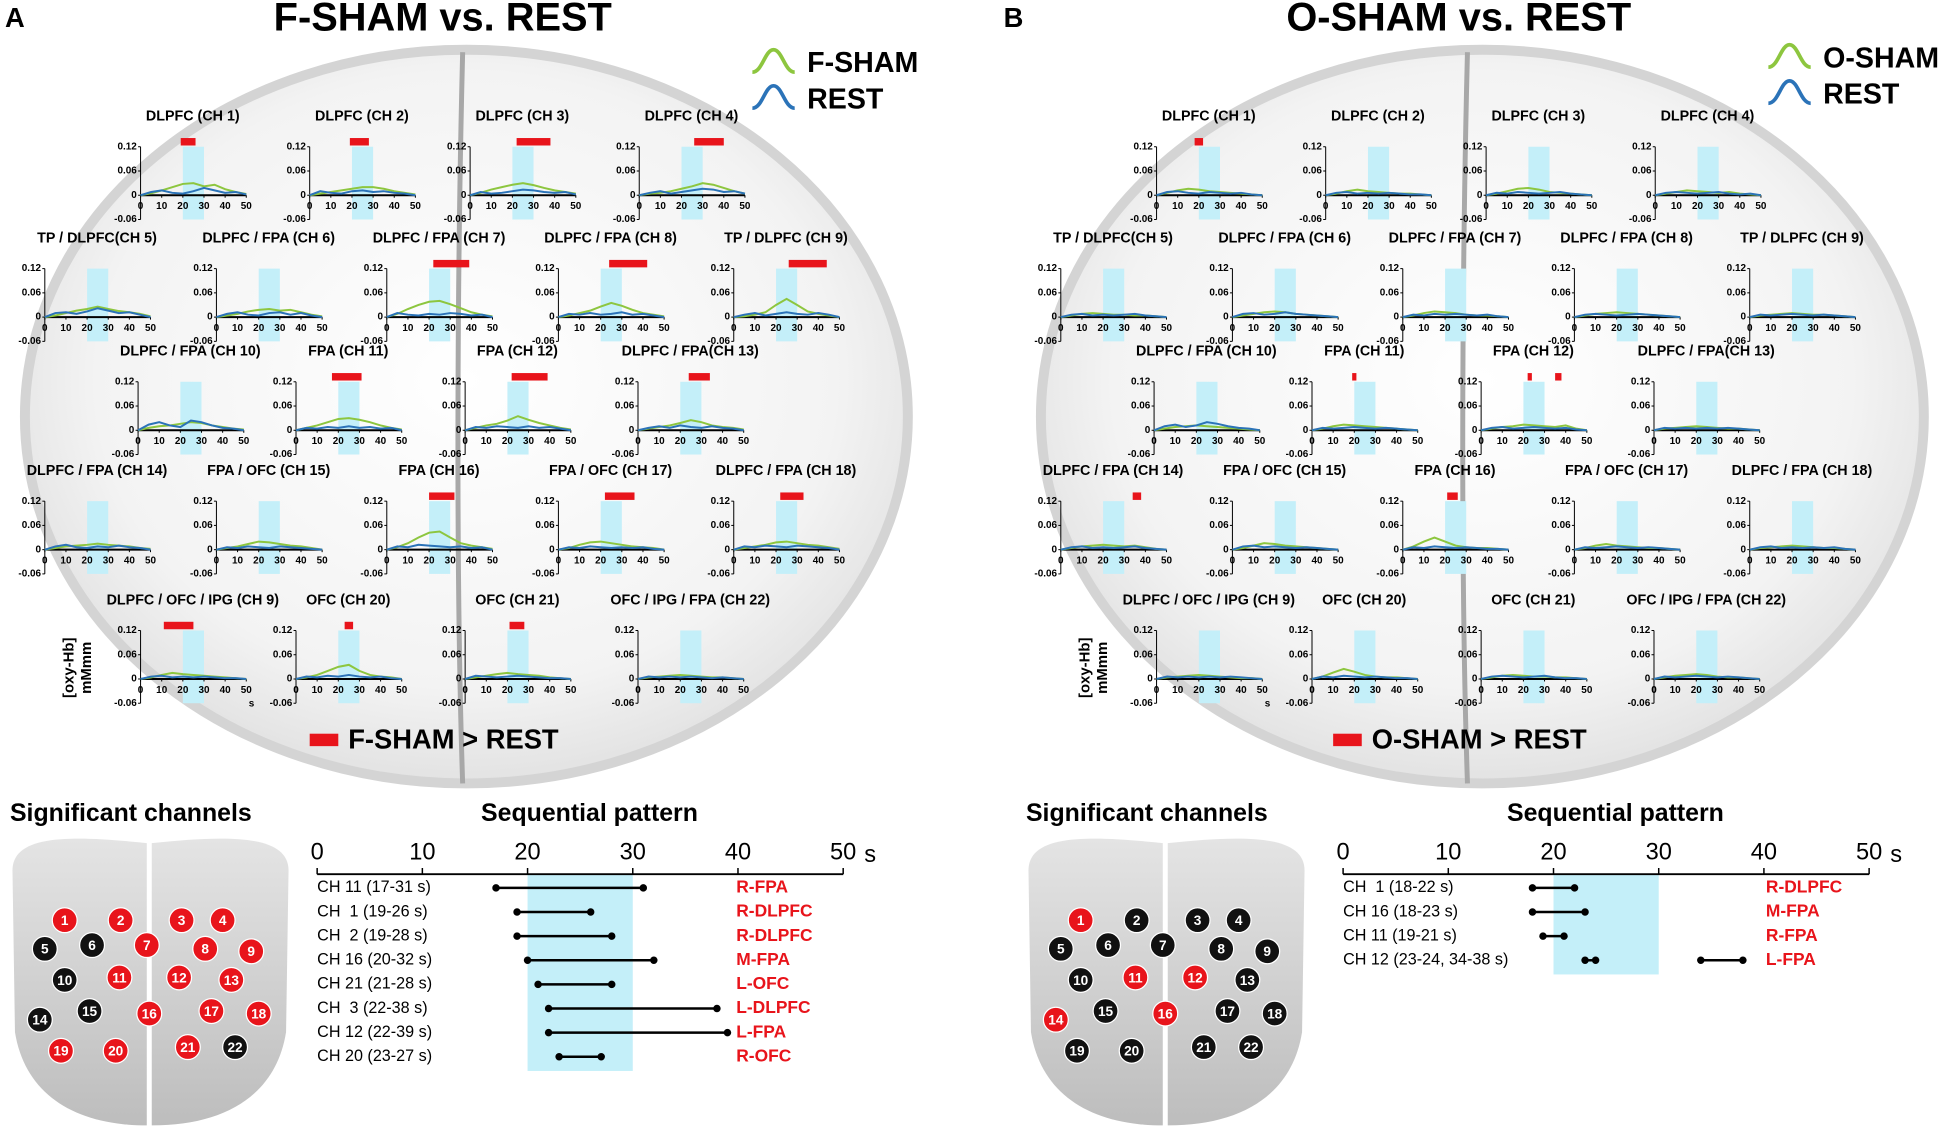  What do you see at coordinates (268, 239) in the screenshot?
I see `channel-title: DLPFC / FPA (CH 6)` at bounding box center [268, 239].